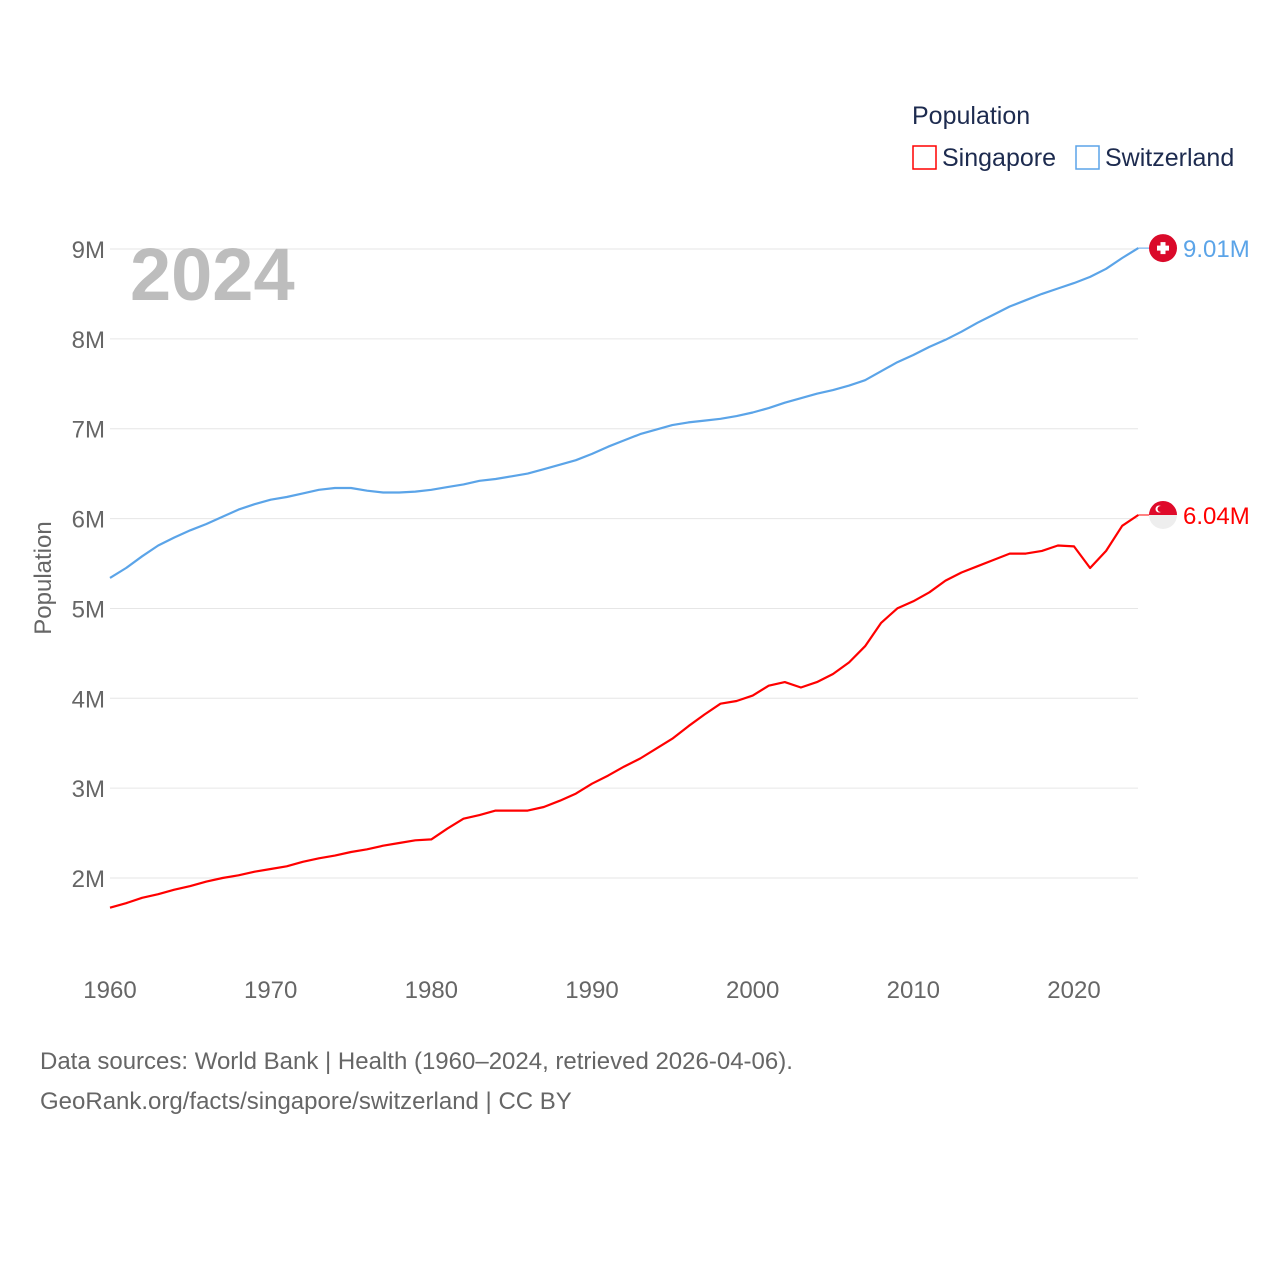  I want to click on flag-bottom, so click(1163, 521).